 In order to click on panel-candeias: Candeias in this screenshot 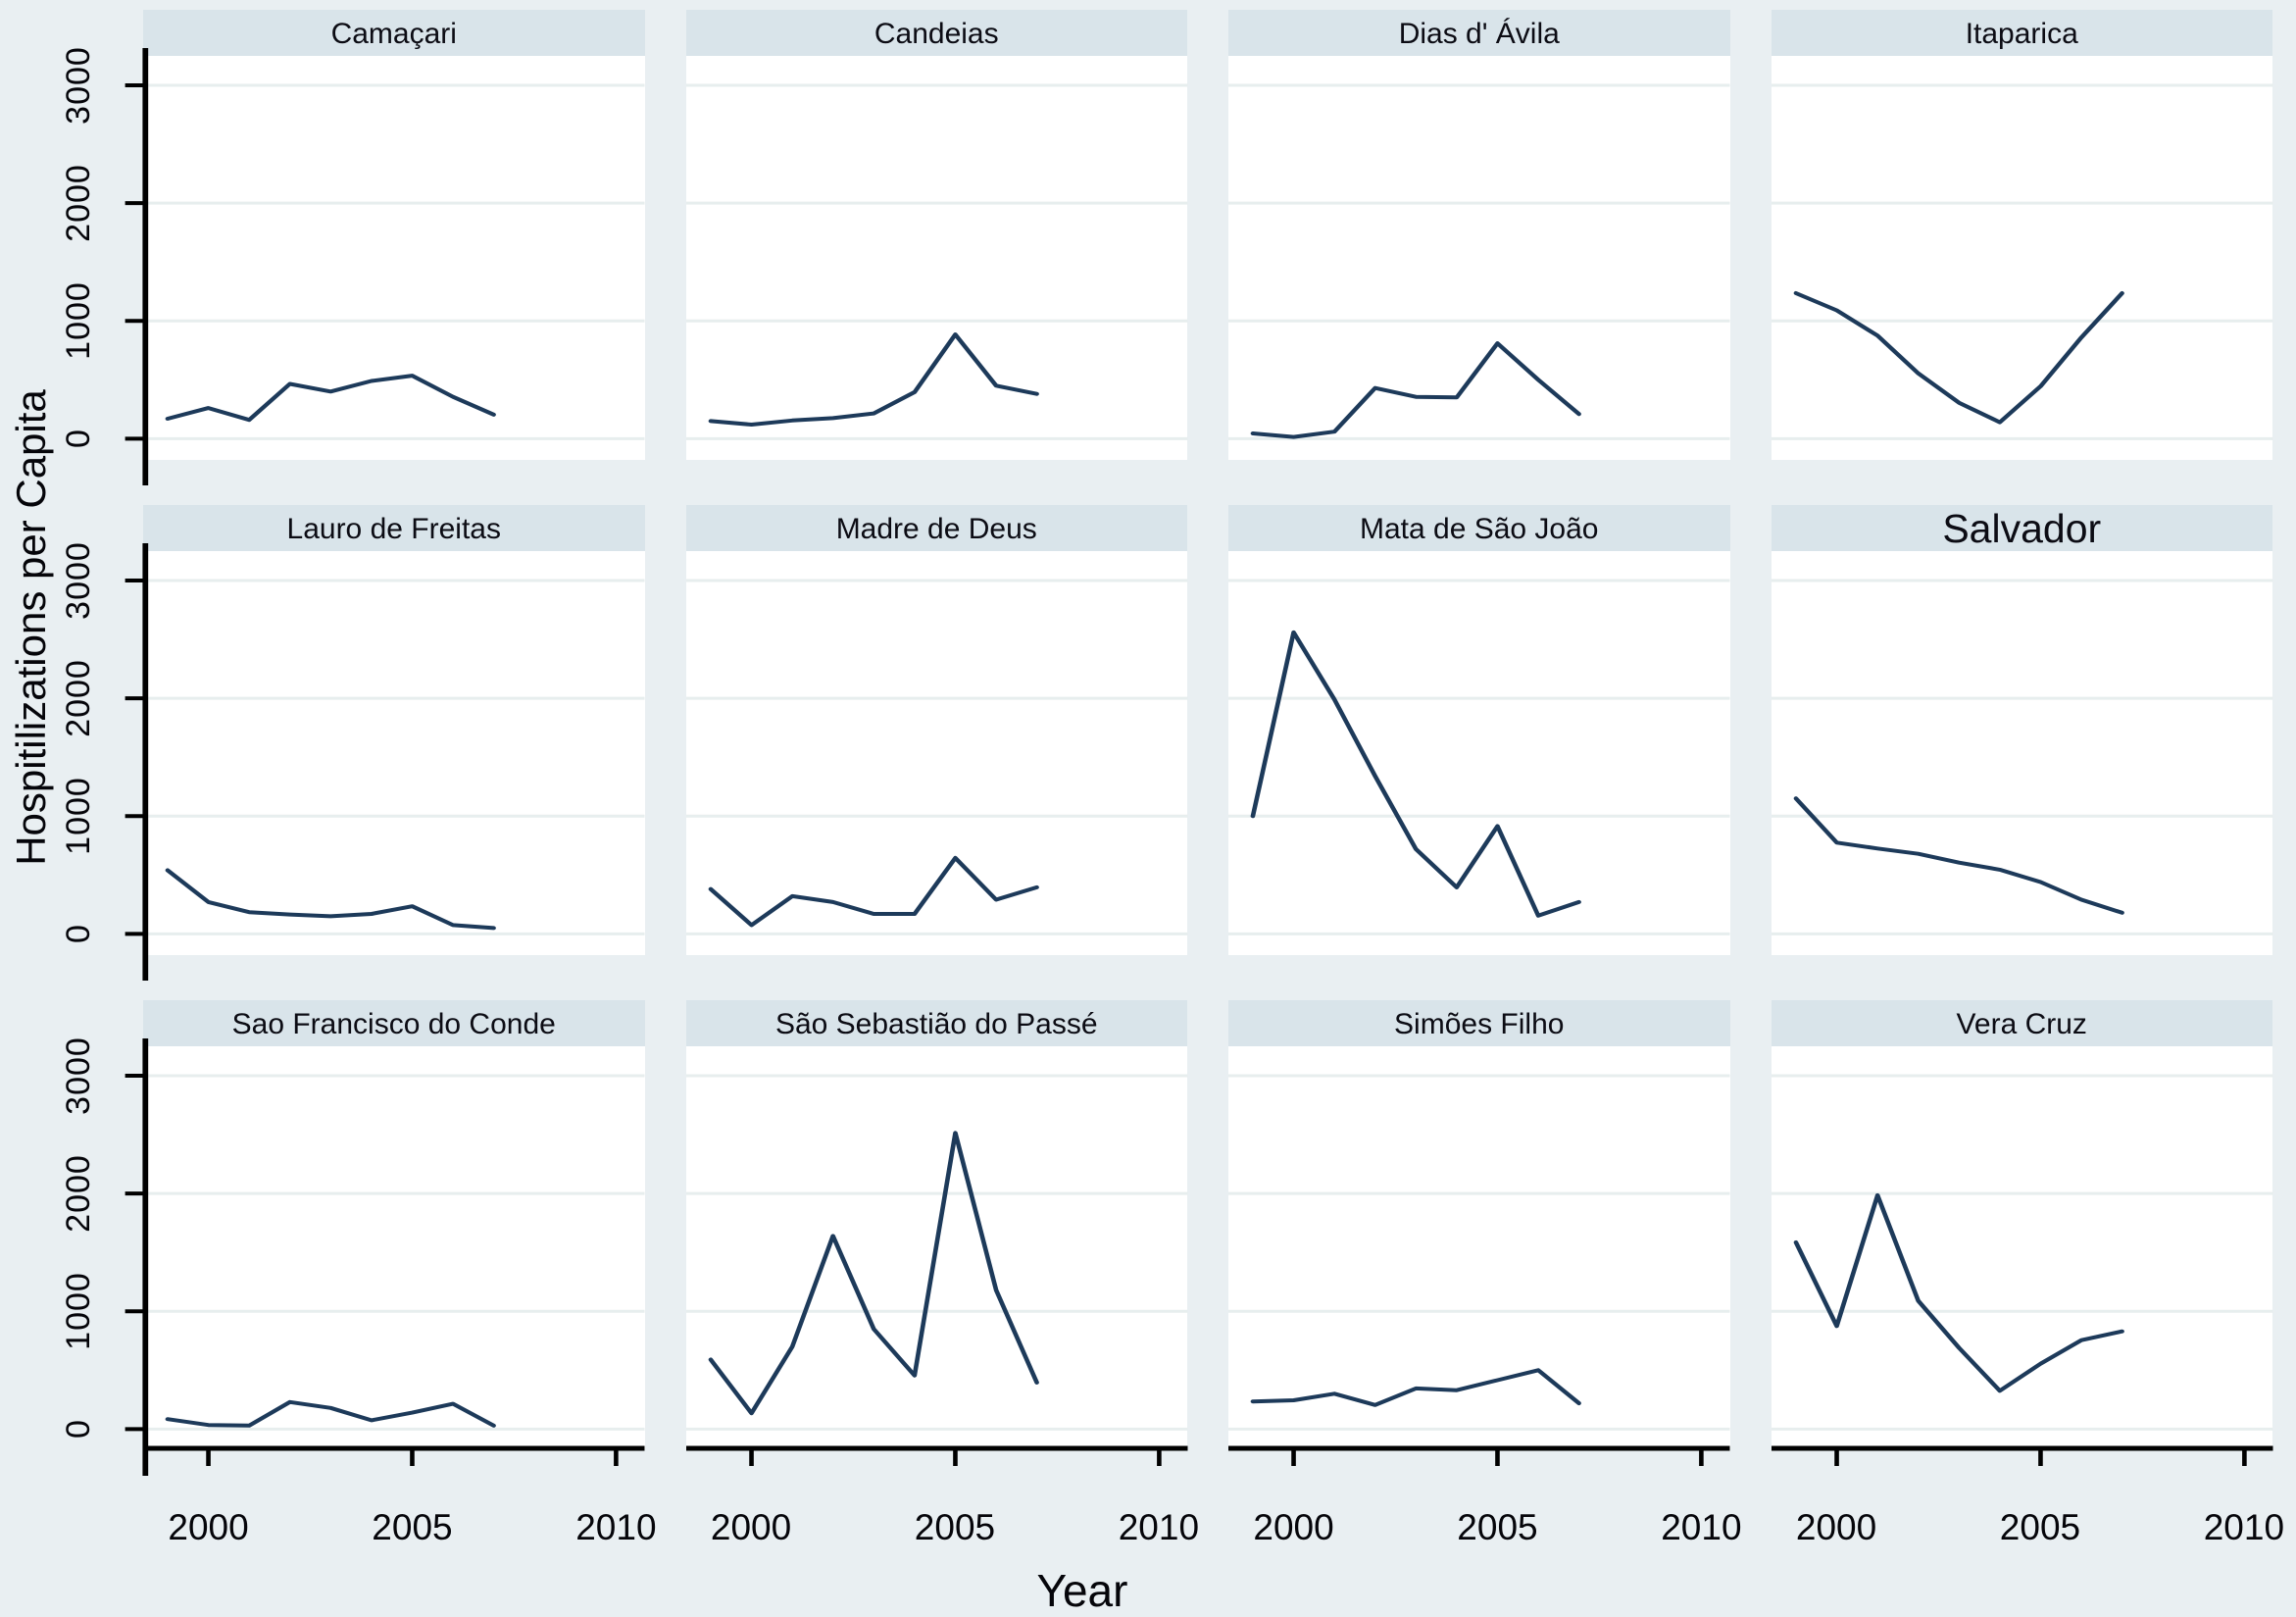, I will do `click(936, 235)`.